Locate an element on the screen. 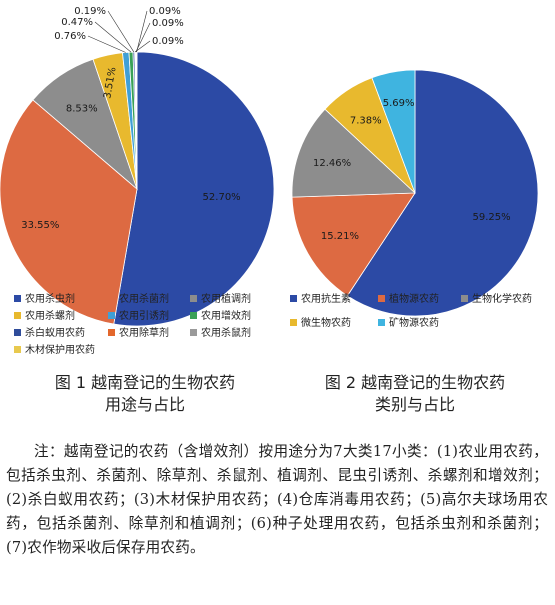  legend-label-9: 农用杀鼠剂 is located at coordinates (226, 332).